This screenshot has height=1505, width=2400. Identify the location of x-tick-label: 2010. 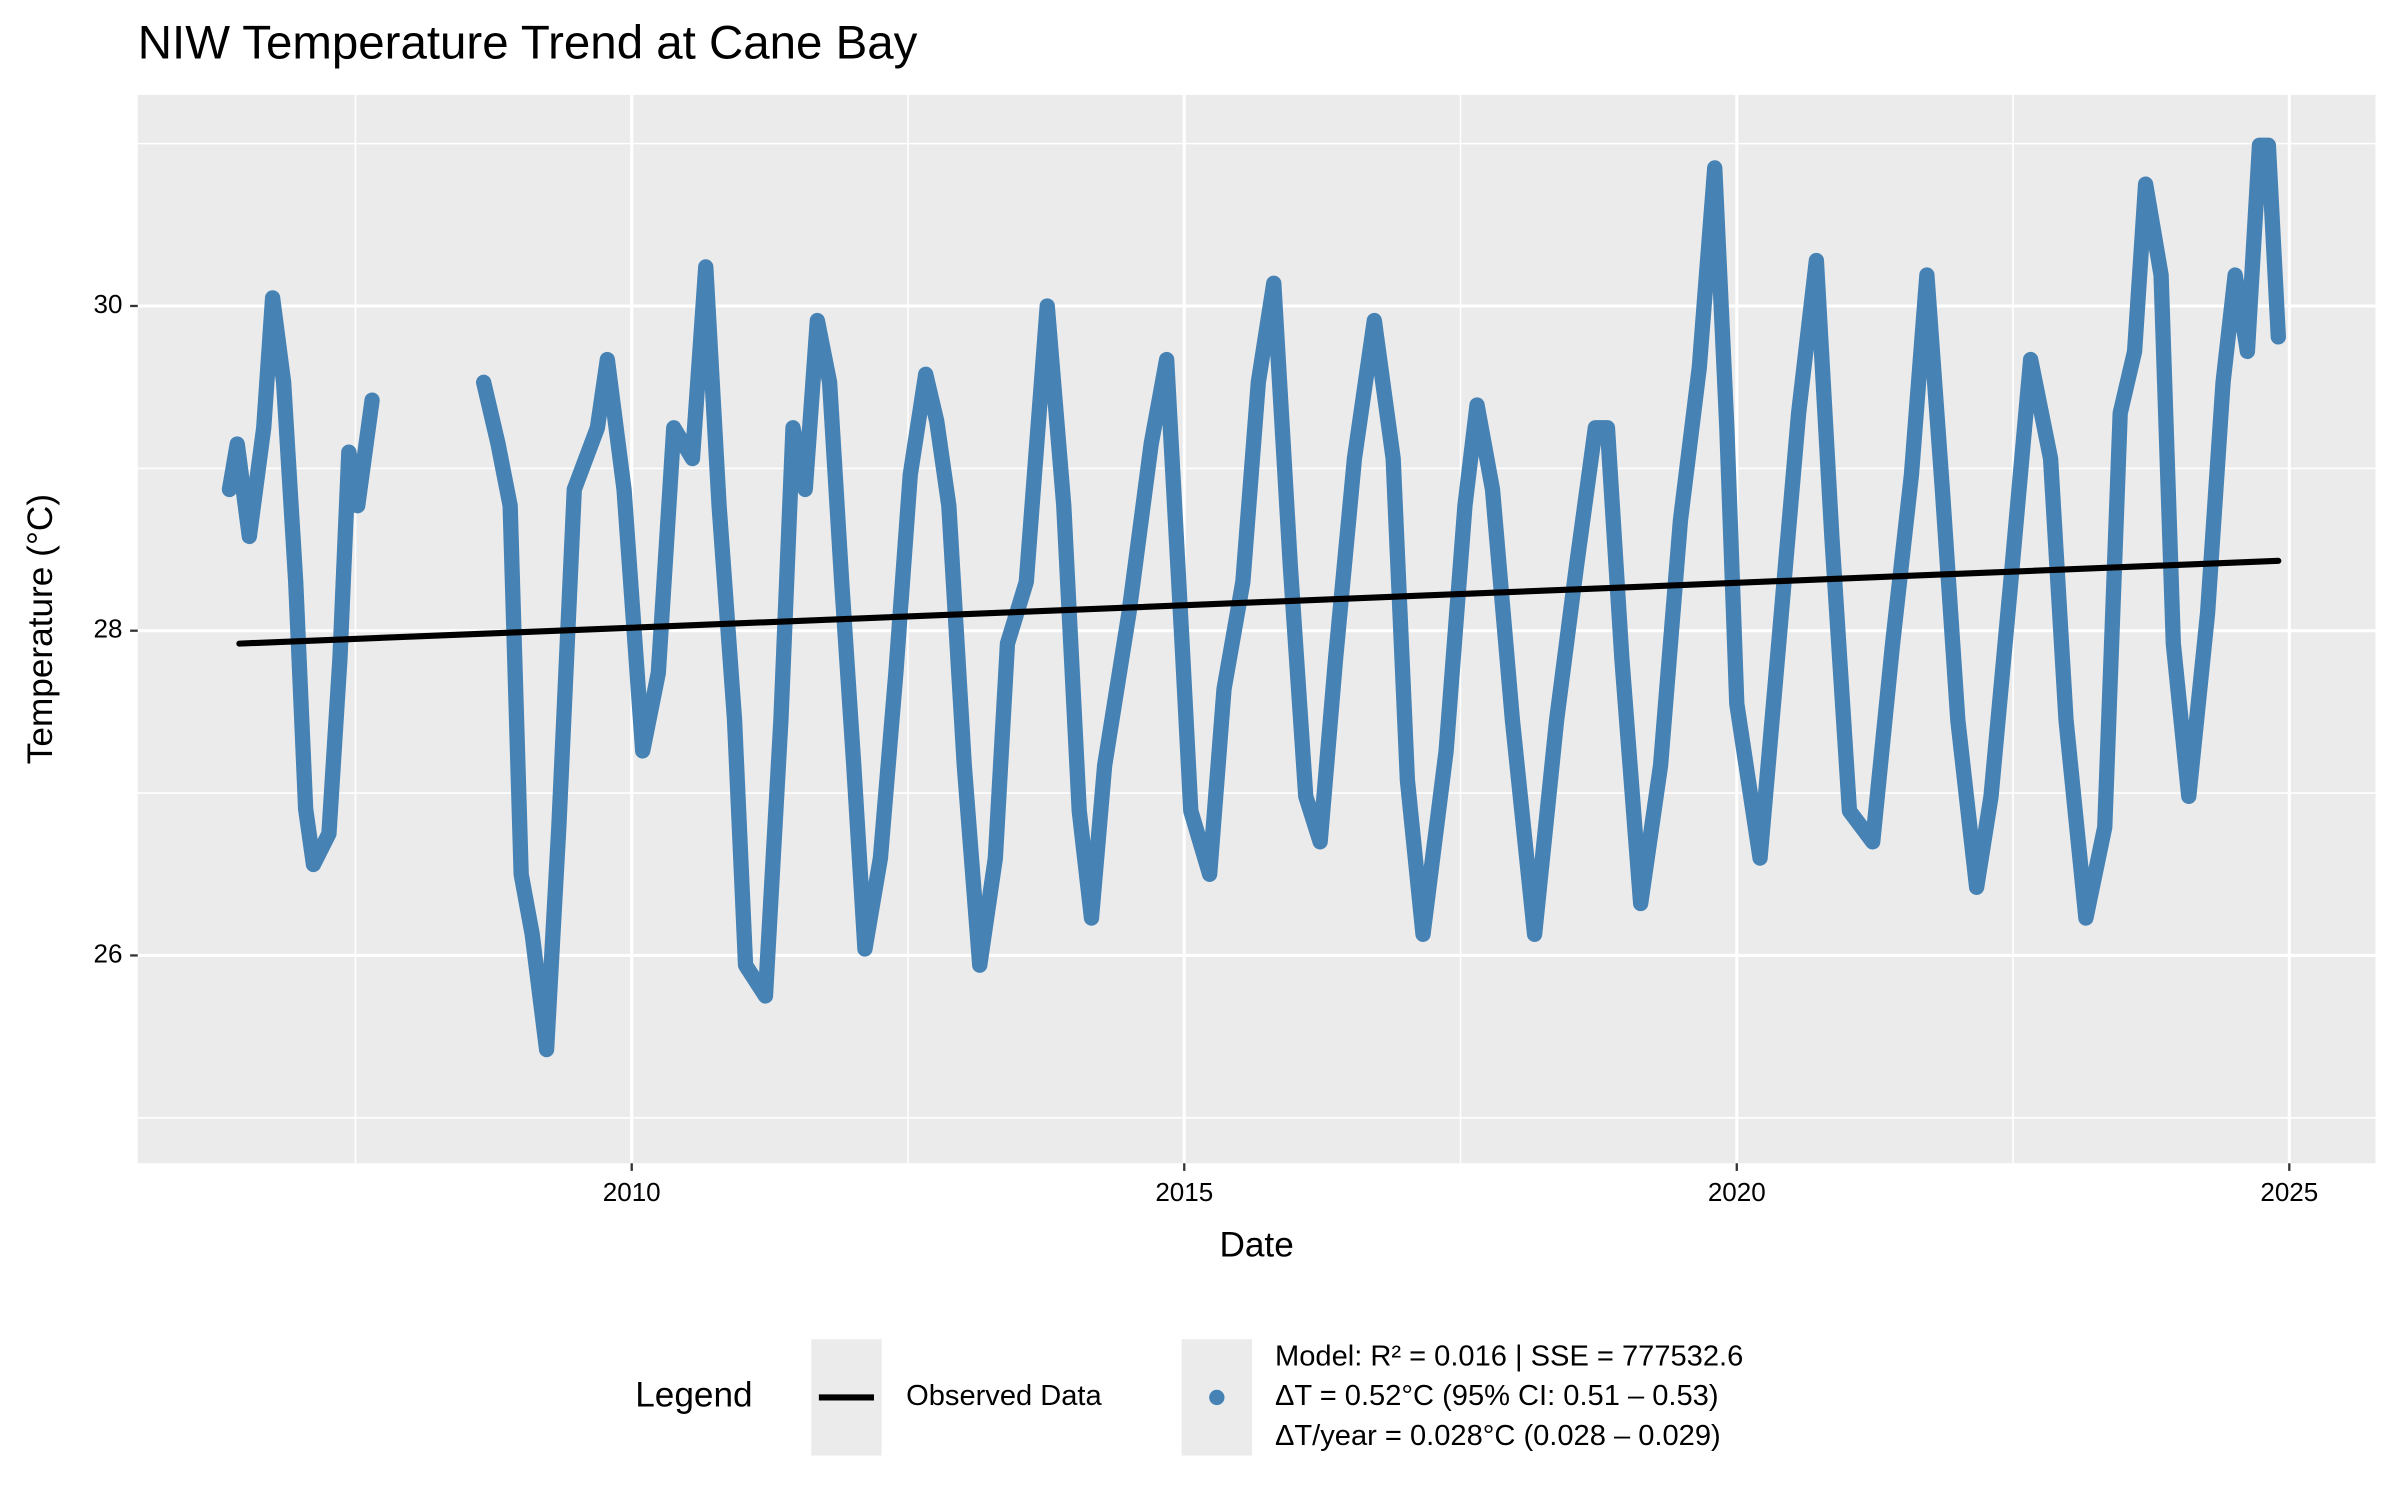
(632, 1192).